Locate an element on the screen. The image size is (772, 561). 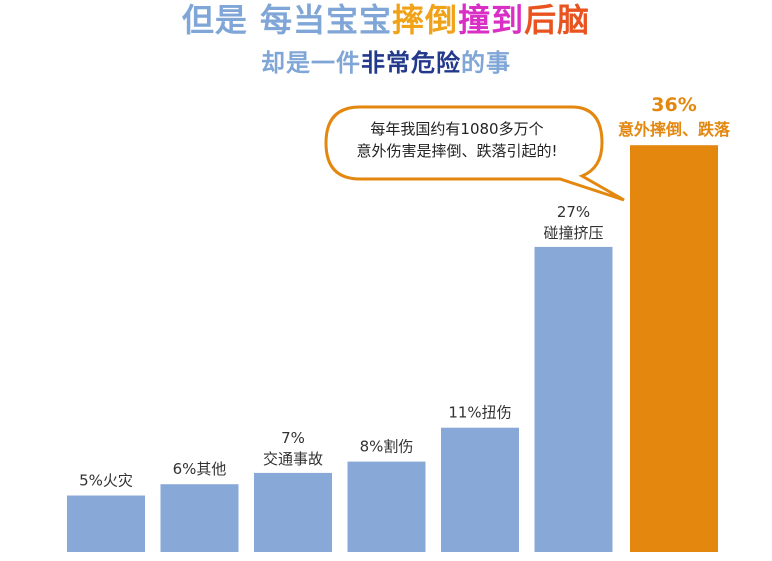
bar-label-4: 8%割伤 is located at coordinates (387, 447).